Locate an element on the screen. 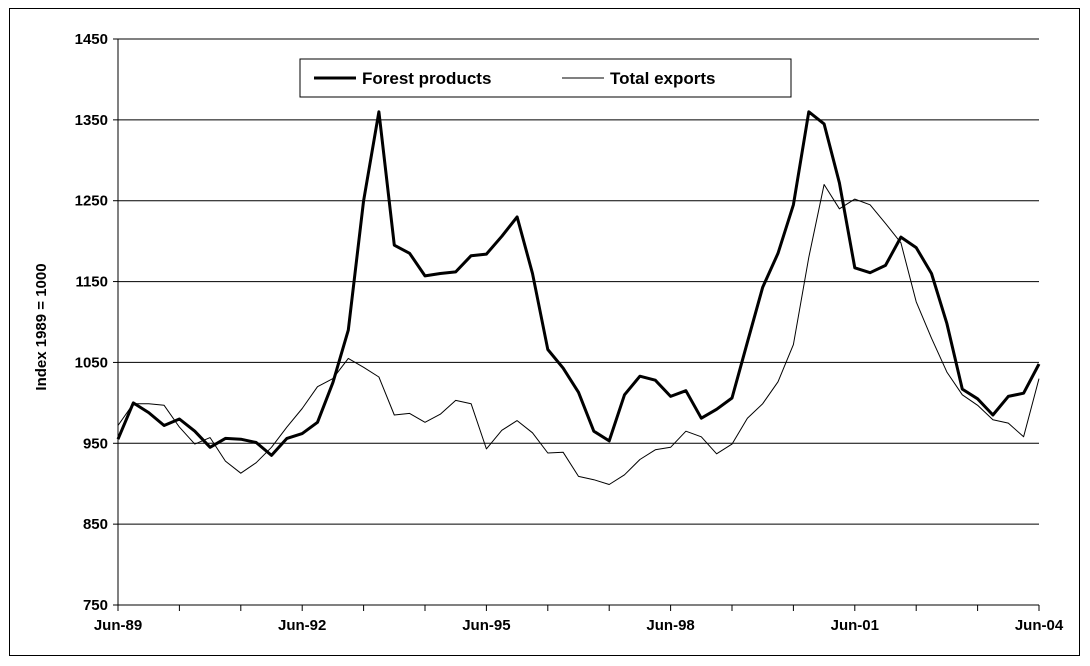  legend-box is located at coordinates (545, 78).